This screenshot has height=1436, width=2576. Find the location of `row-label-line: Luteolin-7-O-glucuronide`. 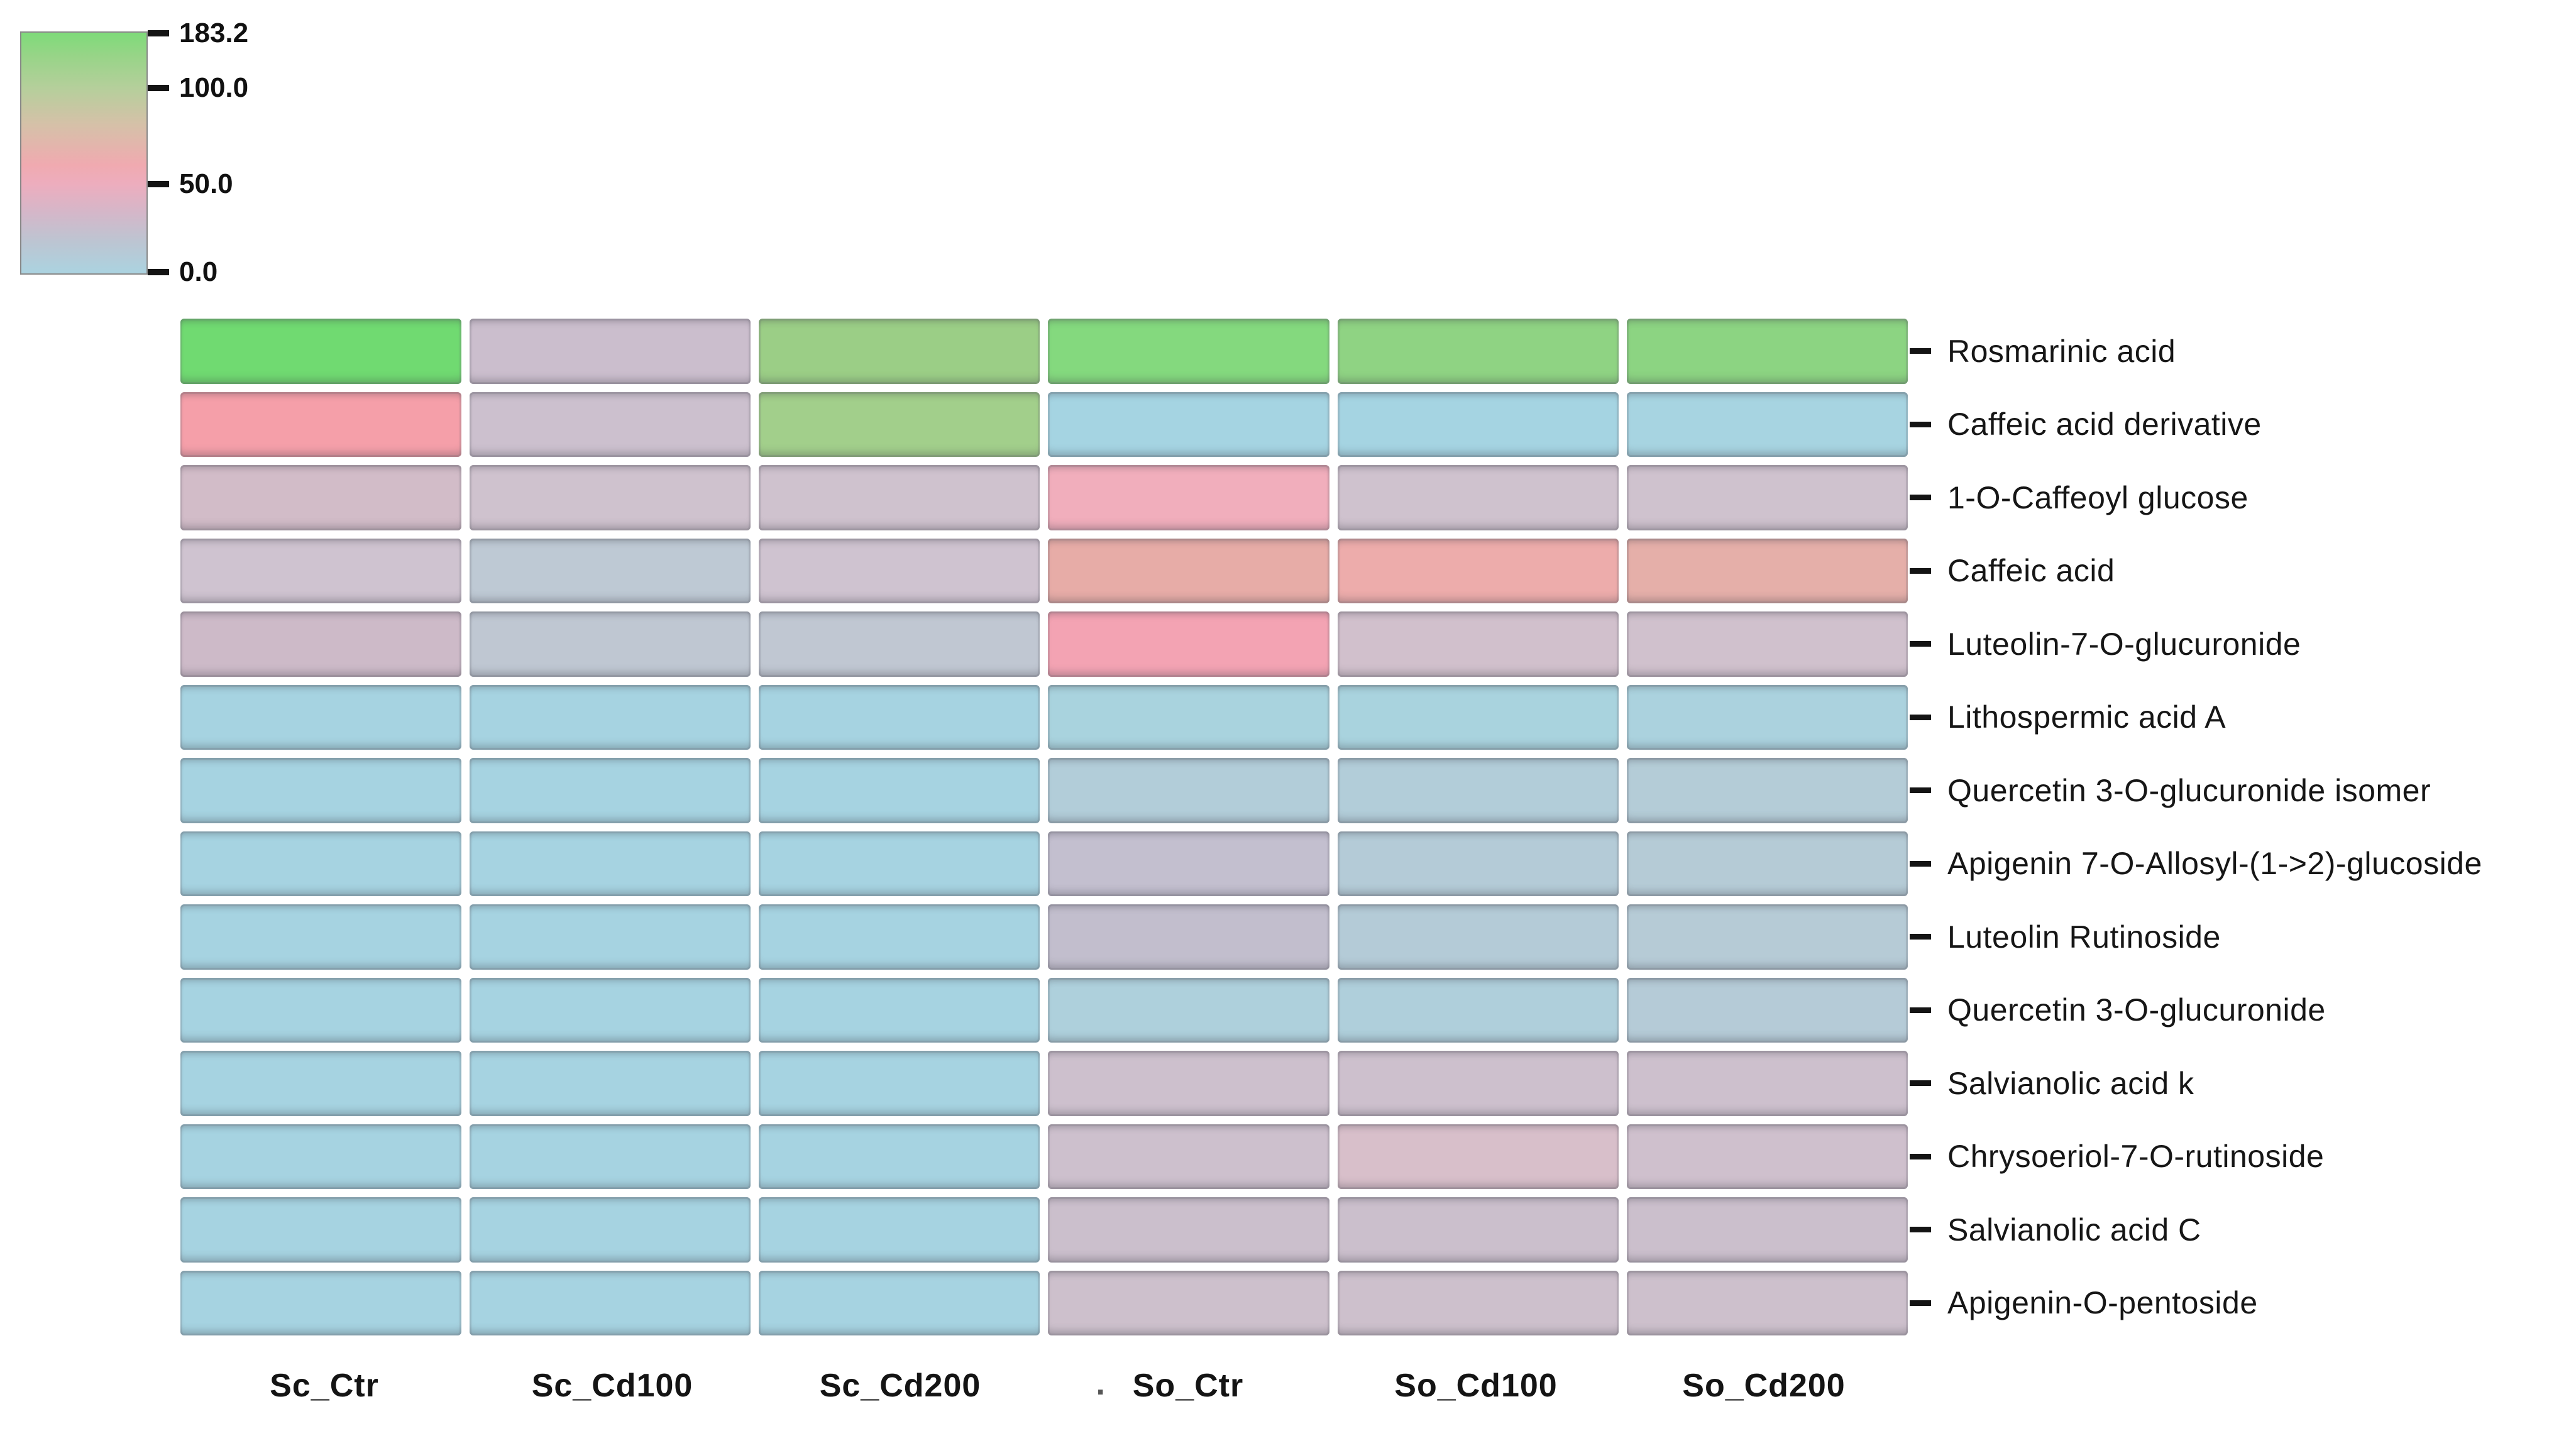

row-label-line: Luteolin-7-O-glucuronide is located at coordinates (2243, 644).